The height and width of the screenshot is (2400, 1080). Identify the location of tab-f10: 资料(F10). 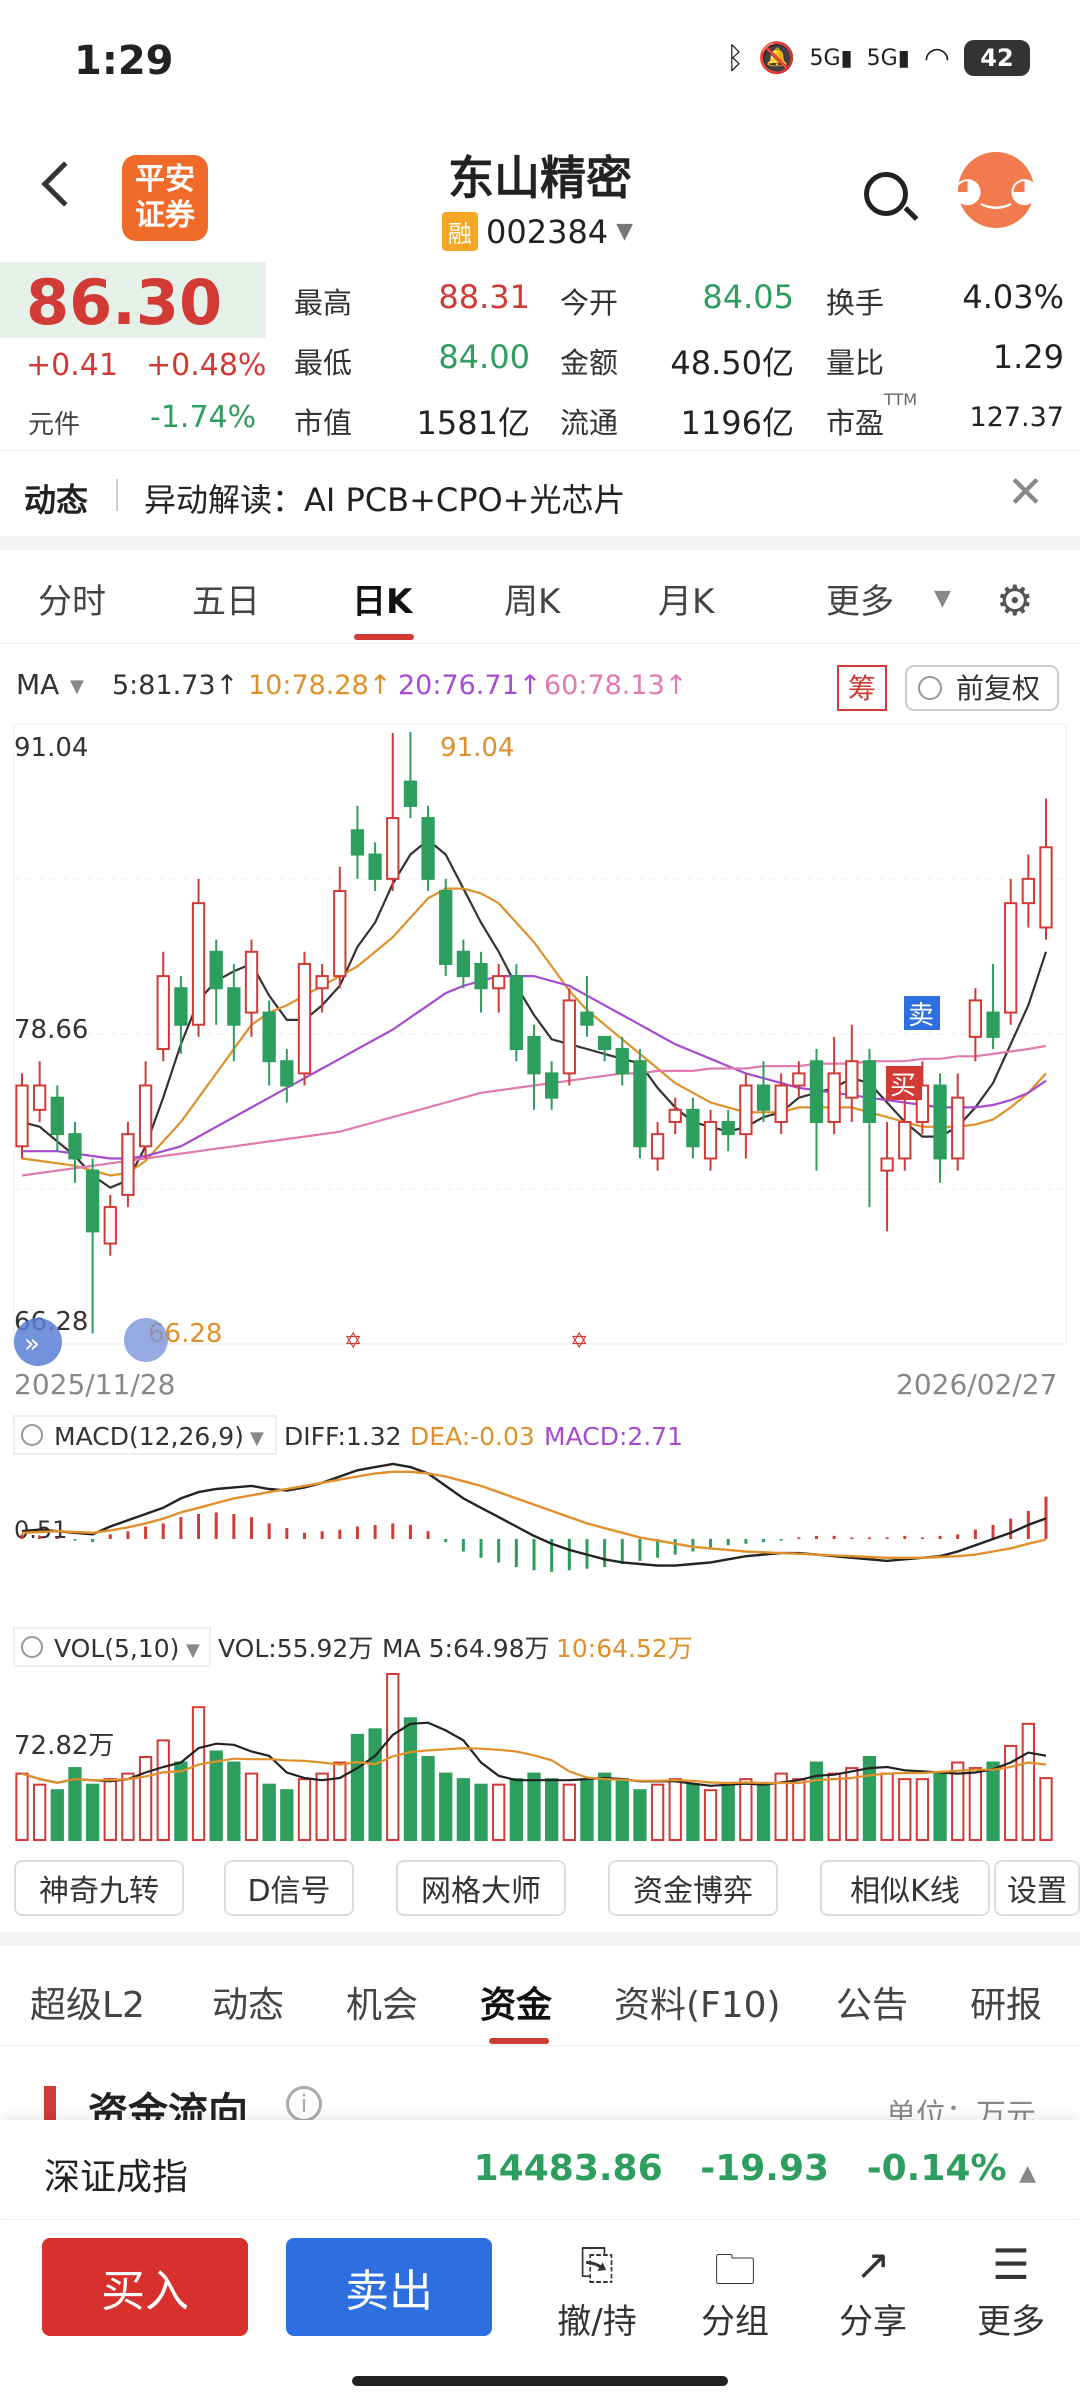
(697, 2005).